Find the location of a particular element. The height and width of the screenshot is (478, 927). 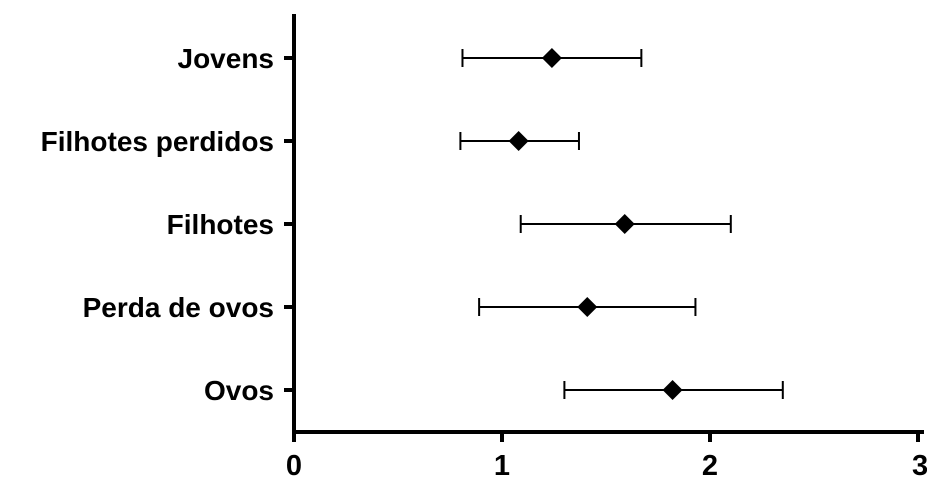

point-filhotes is located at coordinates (624, 224).